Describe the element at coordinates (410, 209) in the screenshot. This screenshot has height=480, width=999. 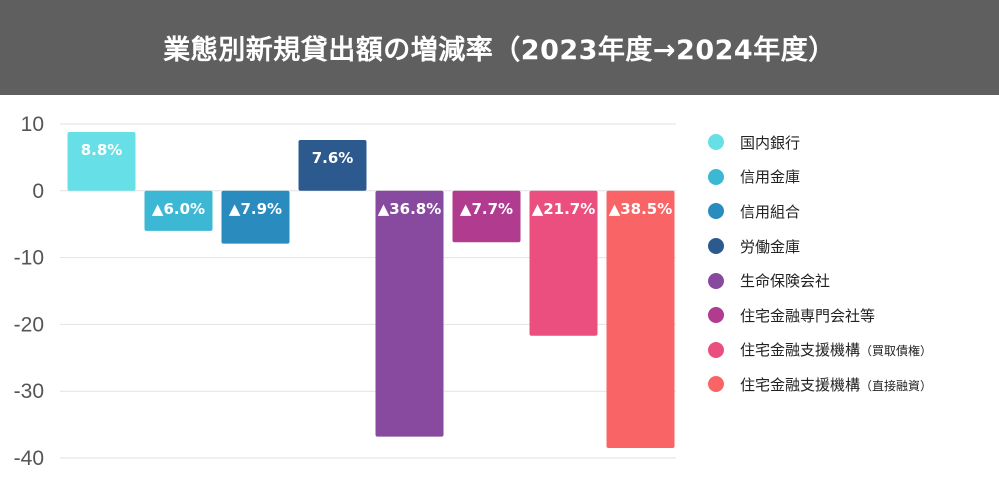
I see `bar-data-label: ▲36.8%` at that location.